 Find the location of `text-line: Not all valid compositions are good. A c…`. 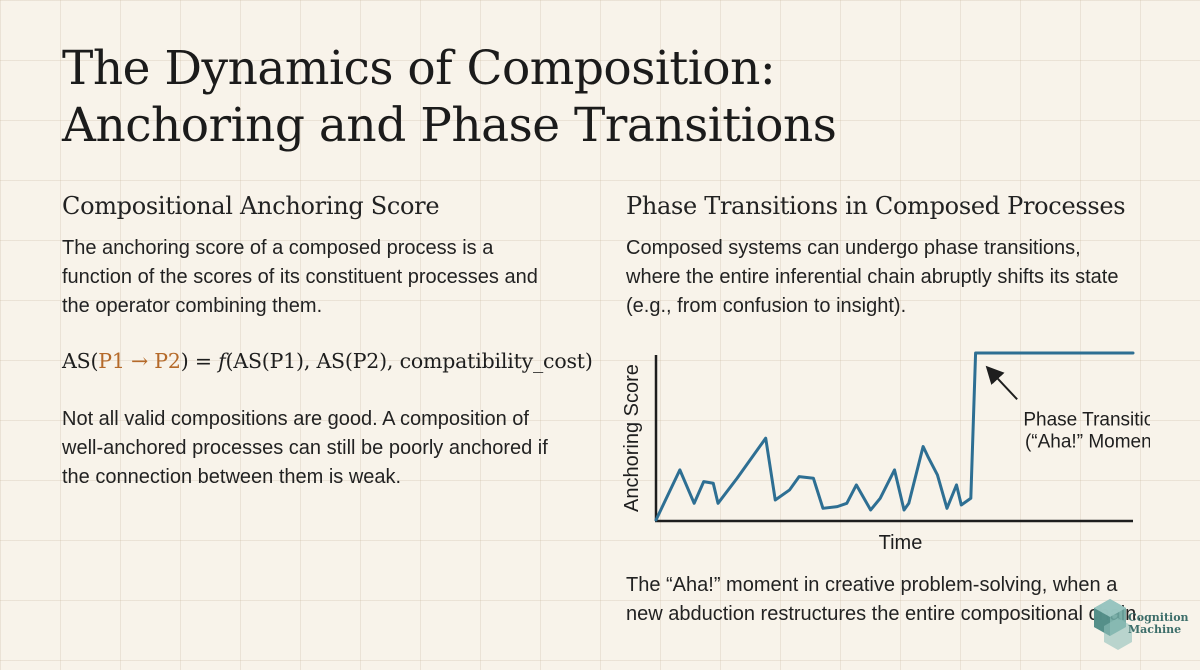

text-line: Not all valid compositions are good. A c… is located at coordinates (295, 419).